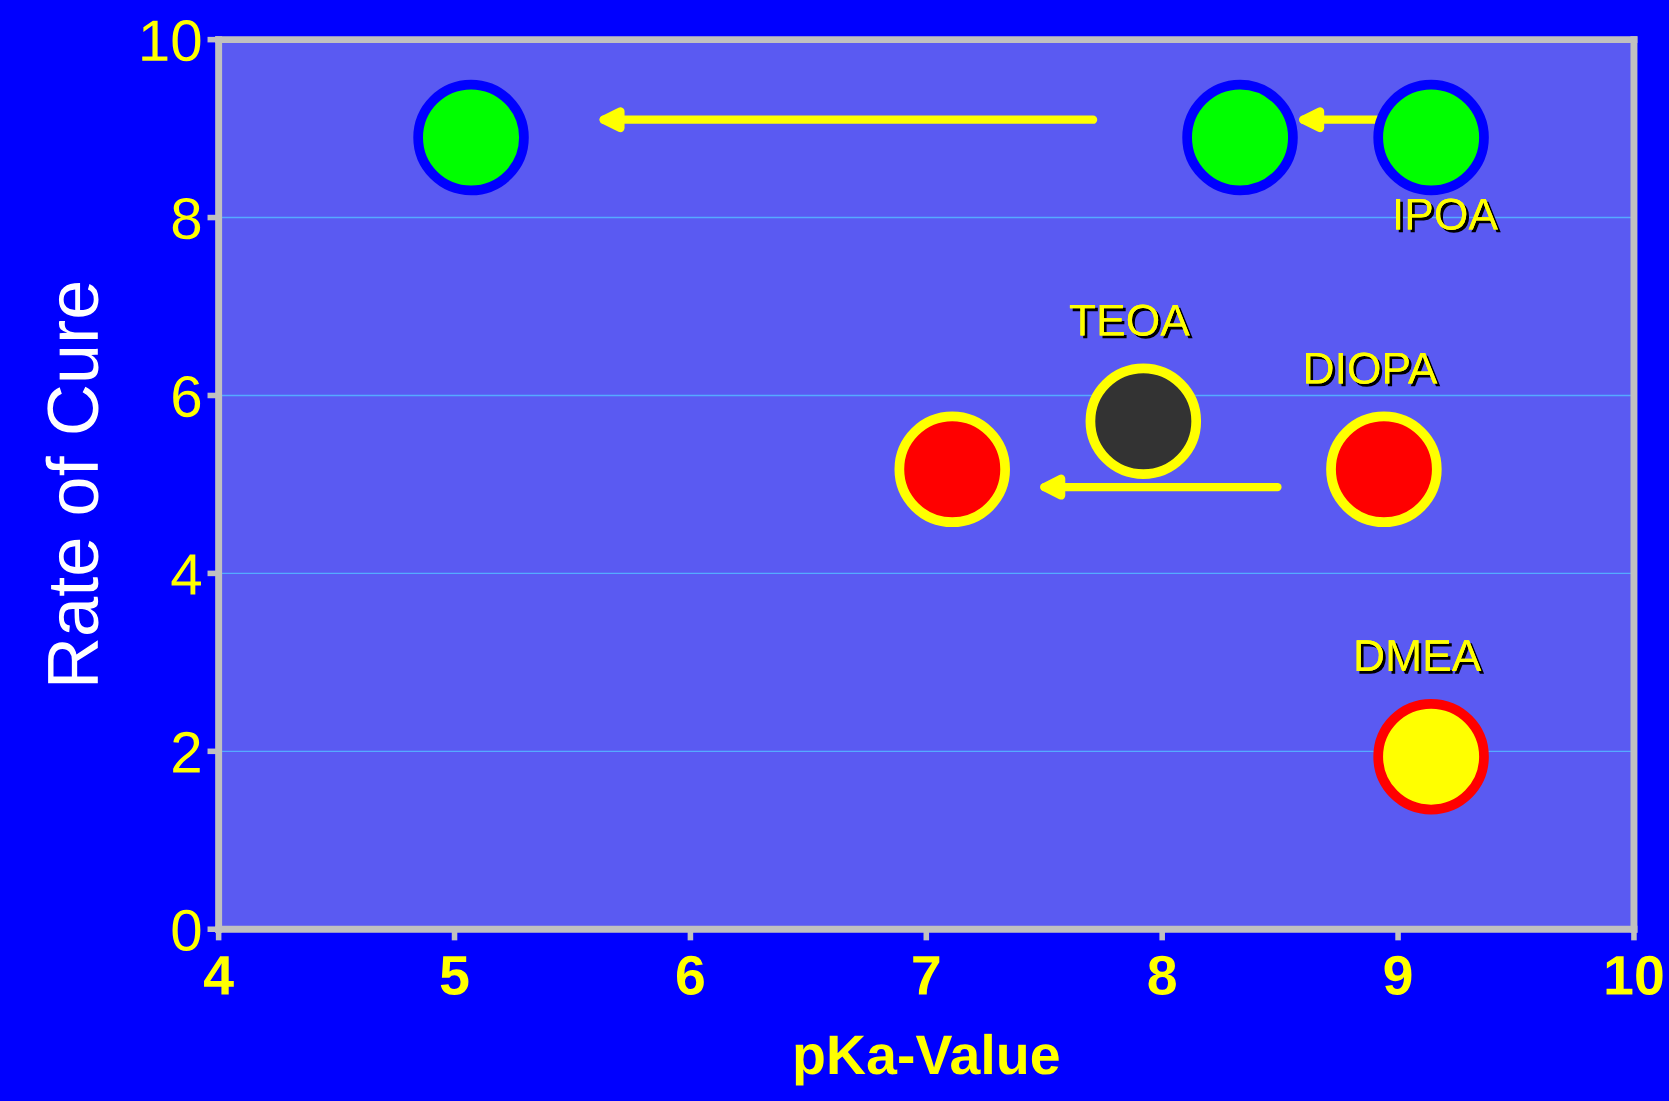  What do you see at coordinates (1398, 975) in the screenshot?
I see `x-tick-label: 9` at bounding box center [1398, 975].